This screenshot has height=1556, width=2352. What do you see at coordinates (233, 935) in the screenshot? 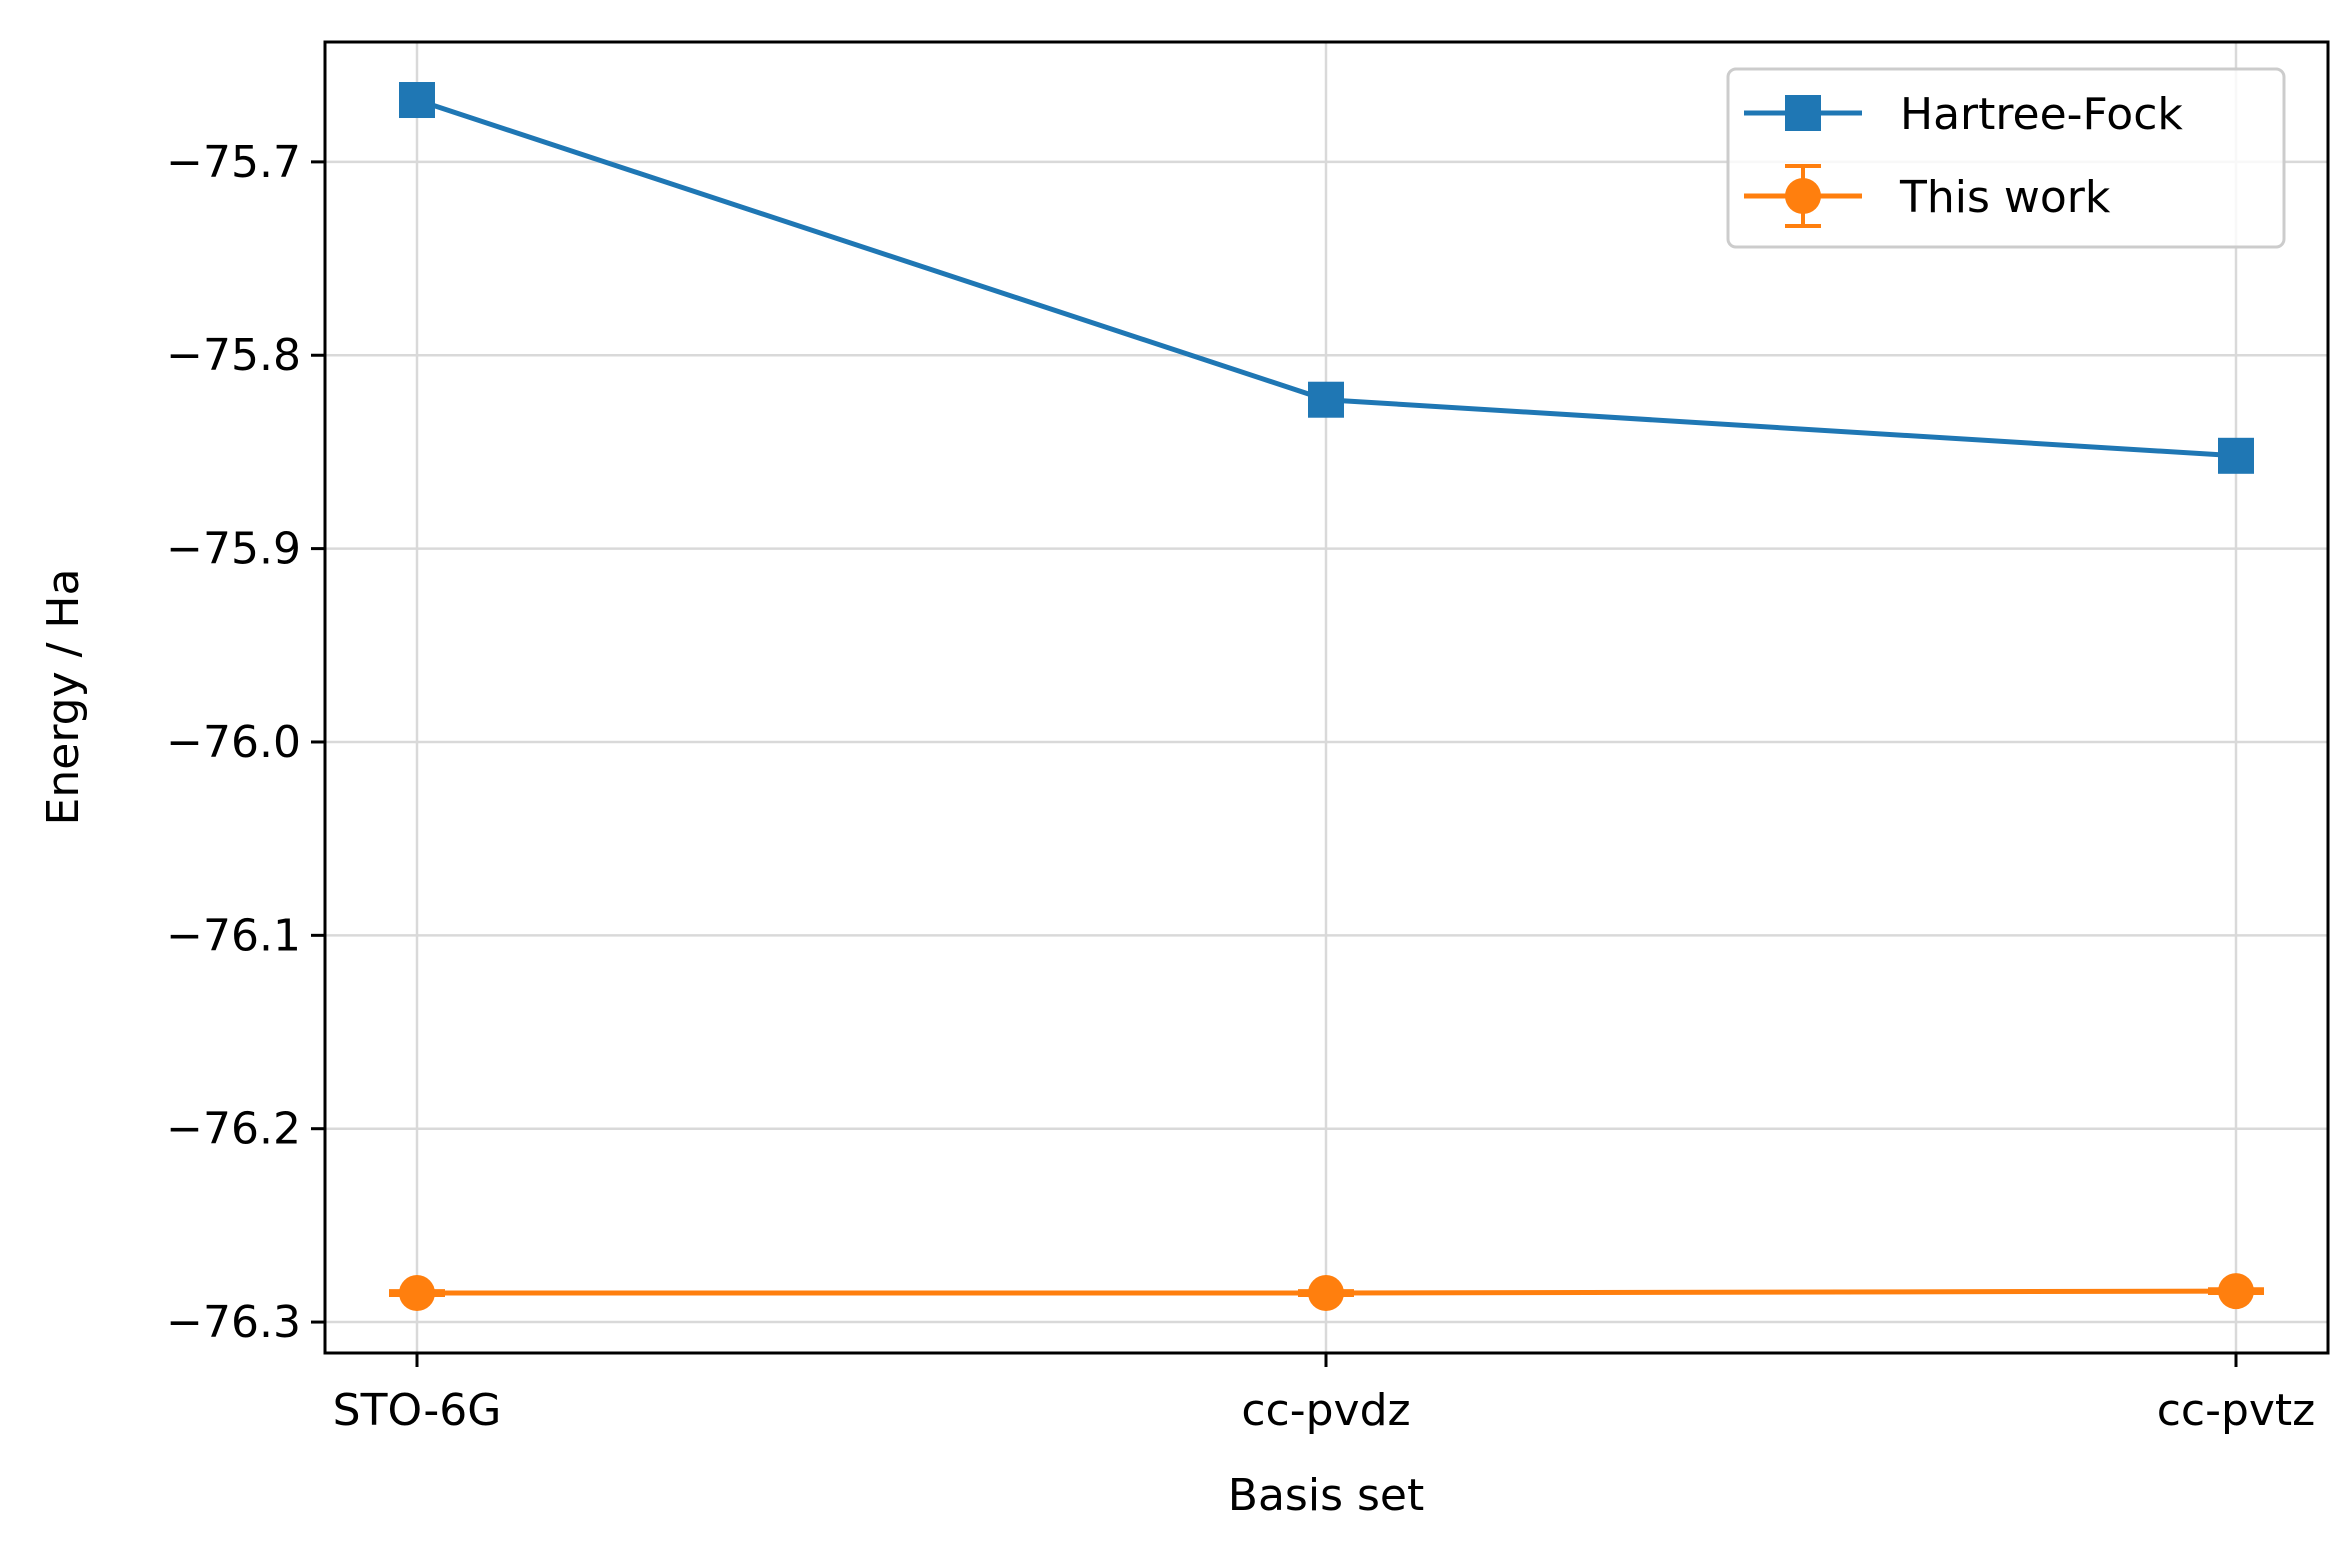
I see `y-tick-label: −76.1` at bounding box center [233, 935].